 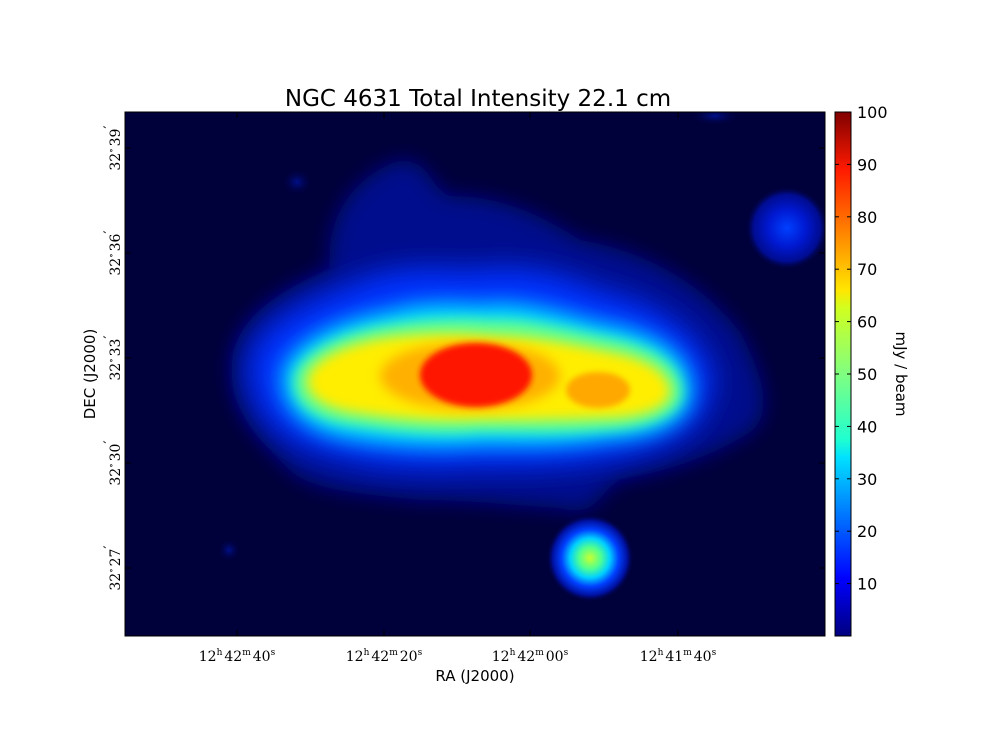 What do you see at coordinates (530, 388) in the screenshot?
I see `x-tick: 12h 42m 00s` at bounding box center [530, 388].